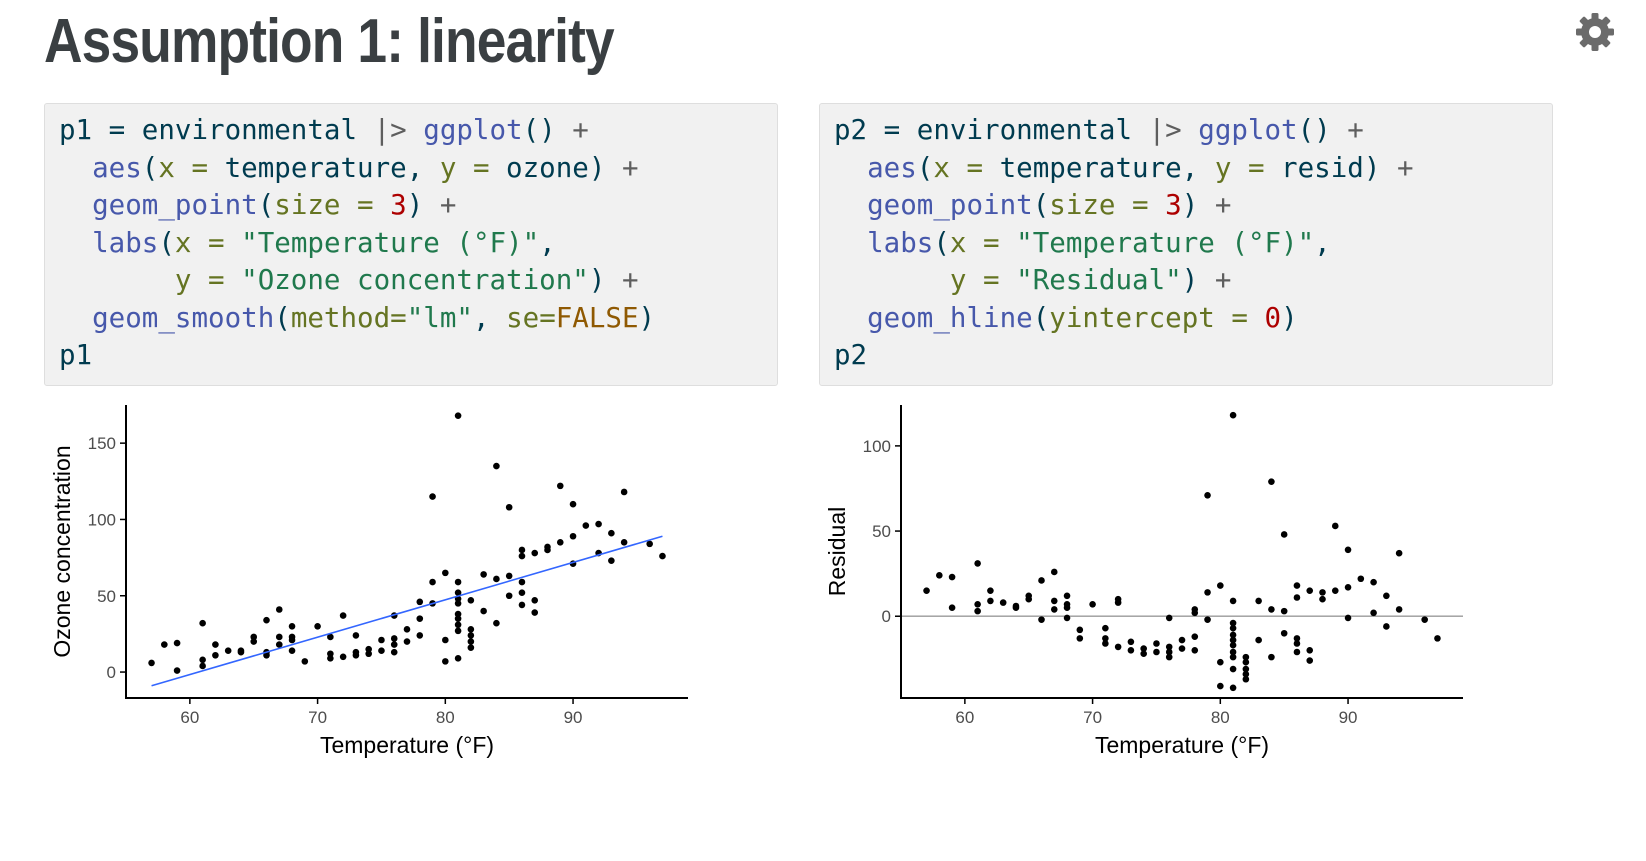 This screenshot has width=1646, height=861. Describe the element at coordinates (851, 355) in the screenshot. I see `code-token: p2` at that location.